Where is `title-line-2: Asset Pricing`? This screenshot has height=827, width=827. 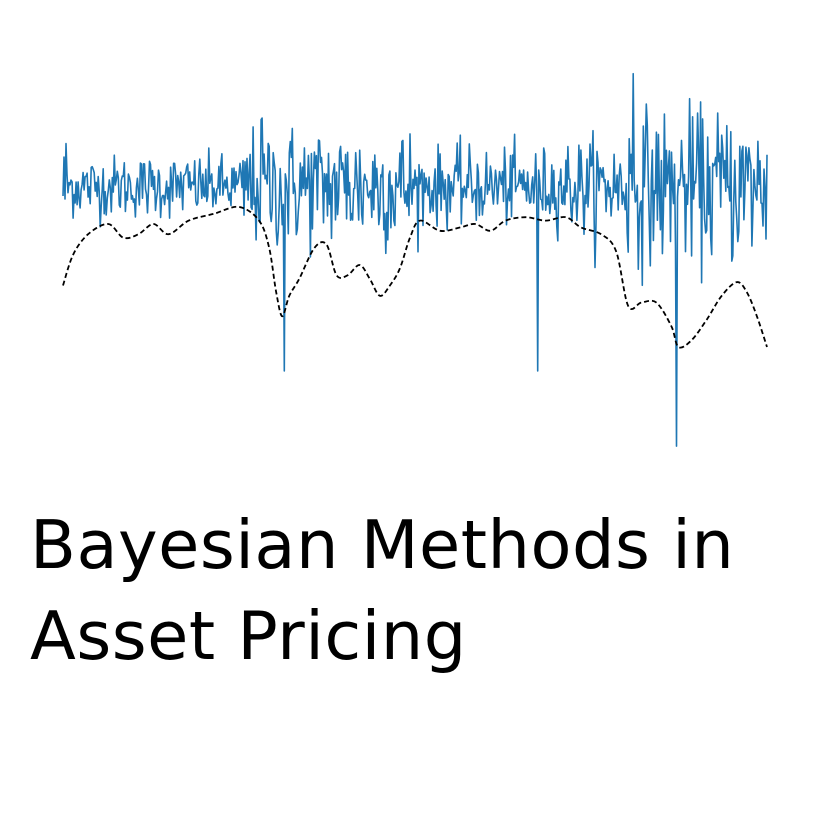 title-line-2: Asset Pricing is located at coordinates (248, 636).